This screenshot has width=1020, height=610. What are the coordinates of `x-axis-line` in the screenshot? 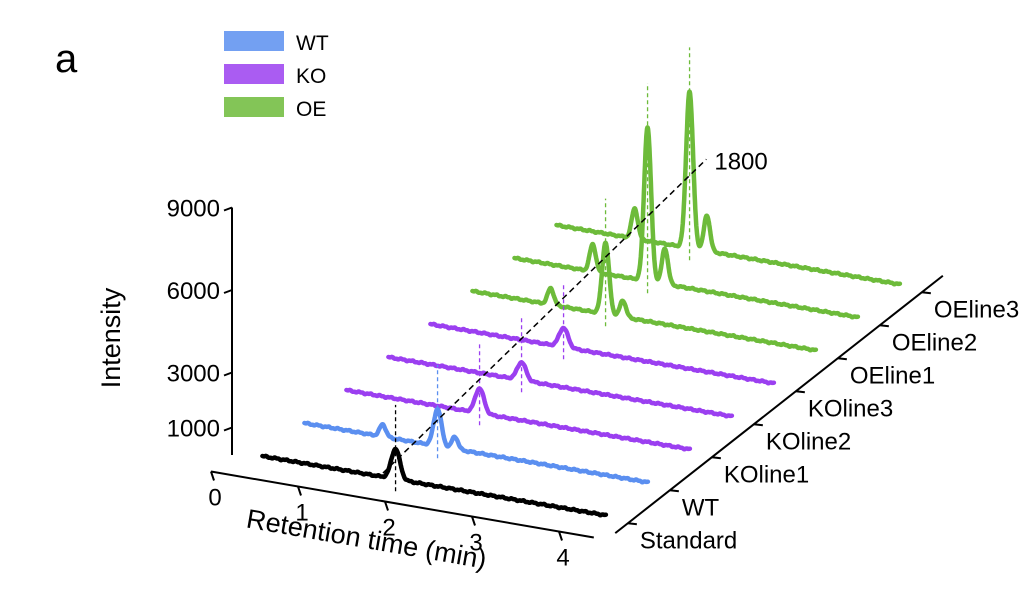 It's located at (402, 504).